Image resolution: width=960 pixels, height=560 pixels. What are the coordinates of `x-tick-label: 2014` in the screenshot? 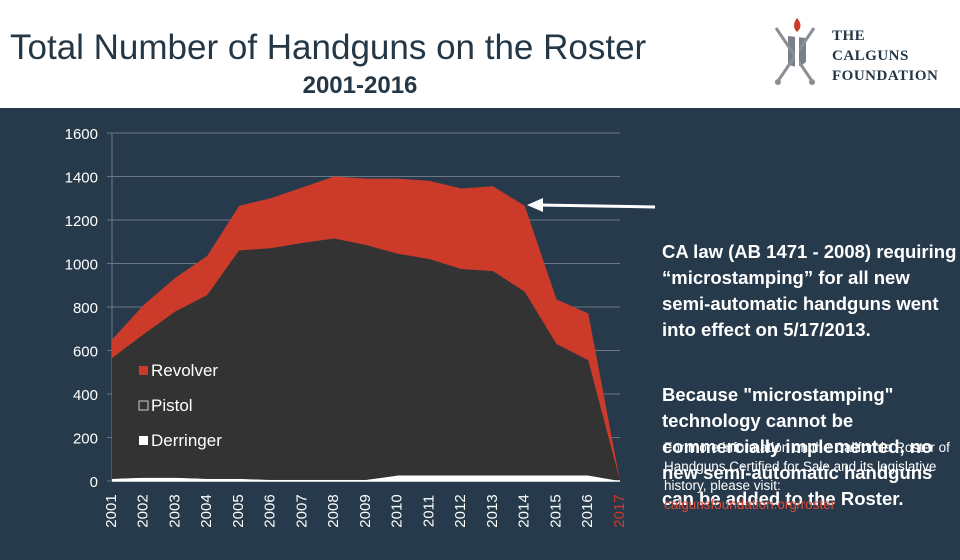 It's located at (524, 510).